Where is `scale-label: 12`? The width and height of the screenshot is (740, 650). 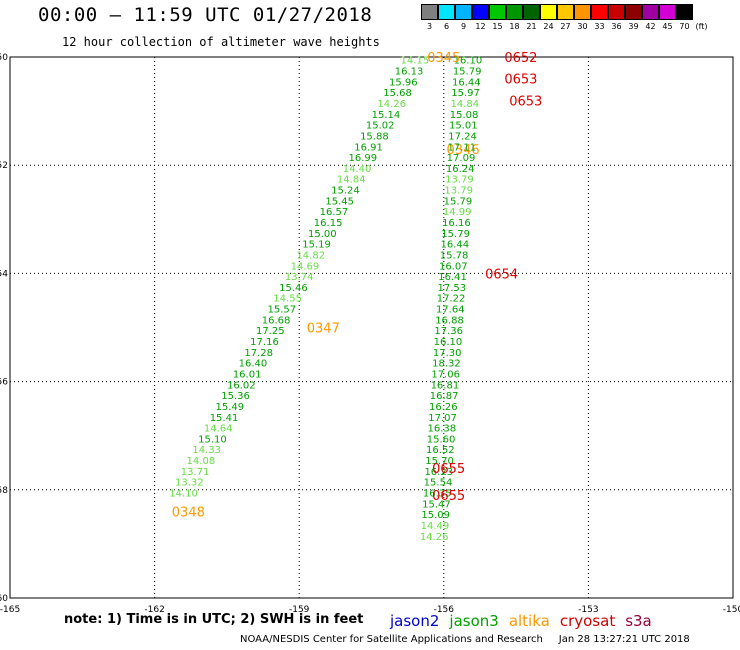
scale-label: 12 is located at coordinates (480, 26).